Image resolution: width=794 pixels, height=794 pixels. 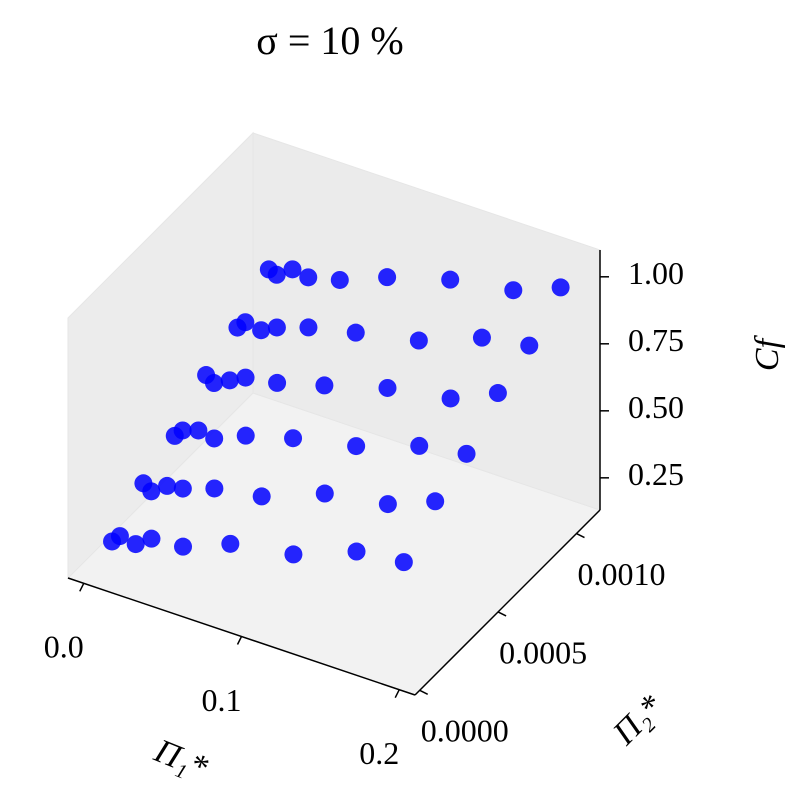 What do you see at coordinates (329, 40) in the screenshot?
I see `chart-title: σ = 10 %` at bounding box center [329, 40].